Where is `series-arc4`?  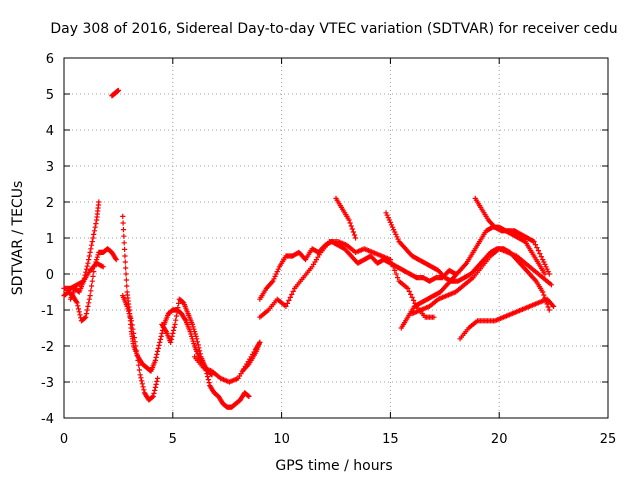 series-arc4 is located at coordinates (115, 93).